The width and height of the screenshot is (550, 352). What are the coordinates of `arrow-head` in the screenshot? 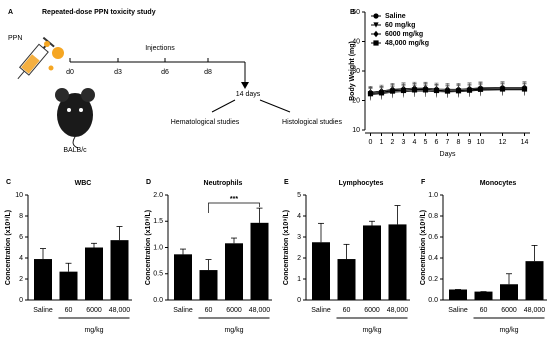 It's located at (245, 85).